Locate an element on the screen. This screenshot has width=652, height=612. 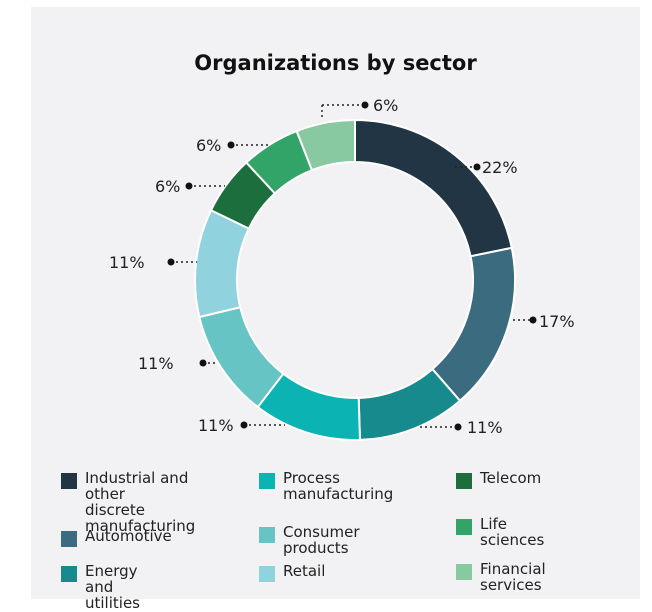
slice-percent-label: 17% is located at coordinates (557, 321).